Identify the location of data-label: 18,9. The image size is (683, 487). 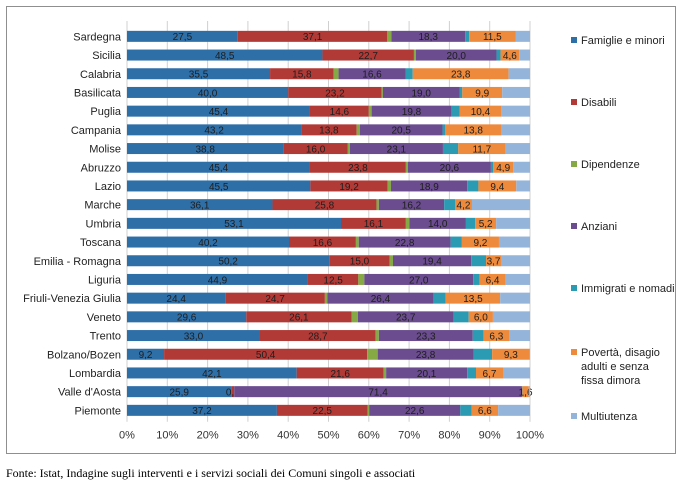
(429, 187).